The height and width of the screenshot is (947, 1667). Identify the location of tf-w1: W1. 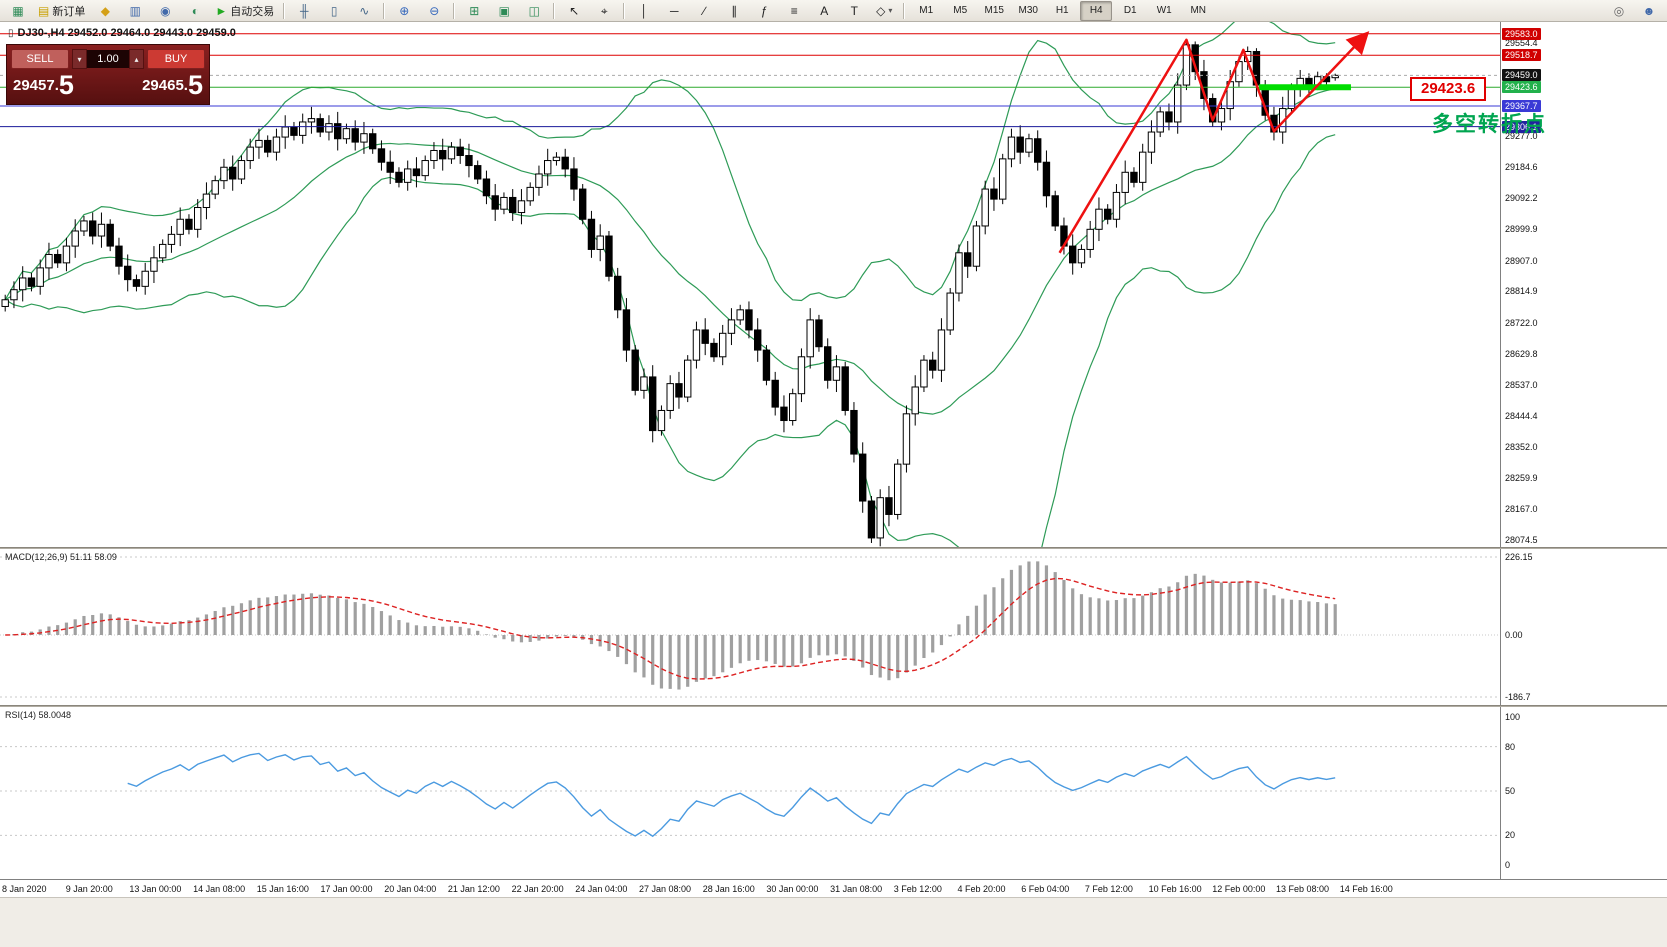
(1164, 11).